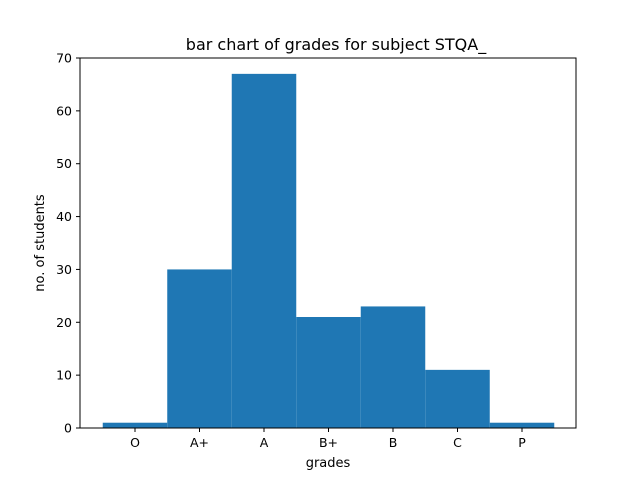  What do you see at coordinates (64, 58) in the screenshot?
I see `y-tick-label: 70` at bounding box center [64, 58].